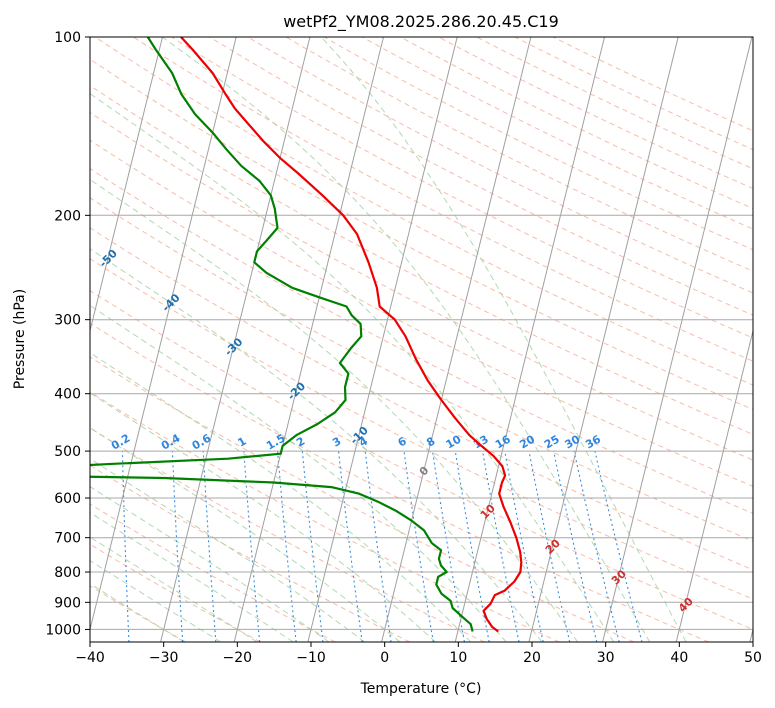 This screenshot has height=708, width=775. What do you see at coordinates (67, 334) in the screenshot?
I see `y-axis: 1000 900 800 700 600 500 400 300 200 100` at bounding box center [67, 334].